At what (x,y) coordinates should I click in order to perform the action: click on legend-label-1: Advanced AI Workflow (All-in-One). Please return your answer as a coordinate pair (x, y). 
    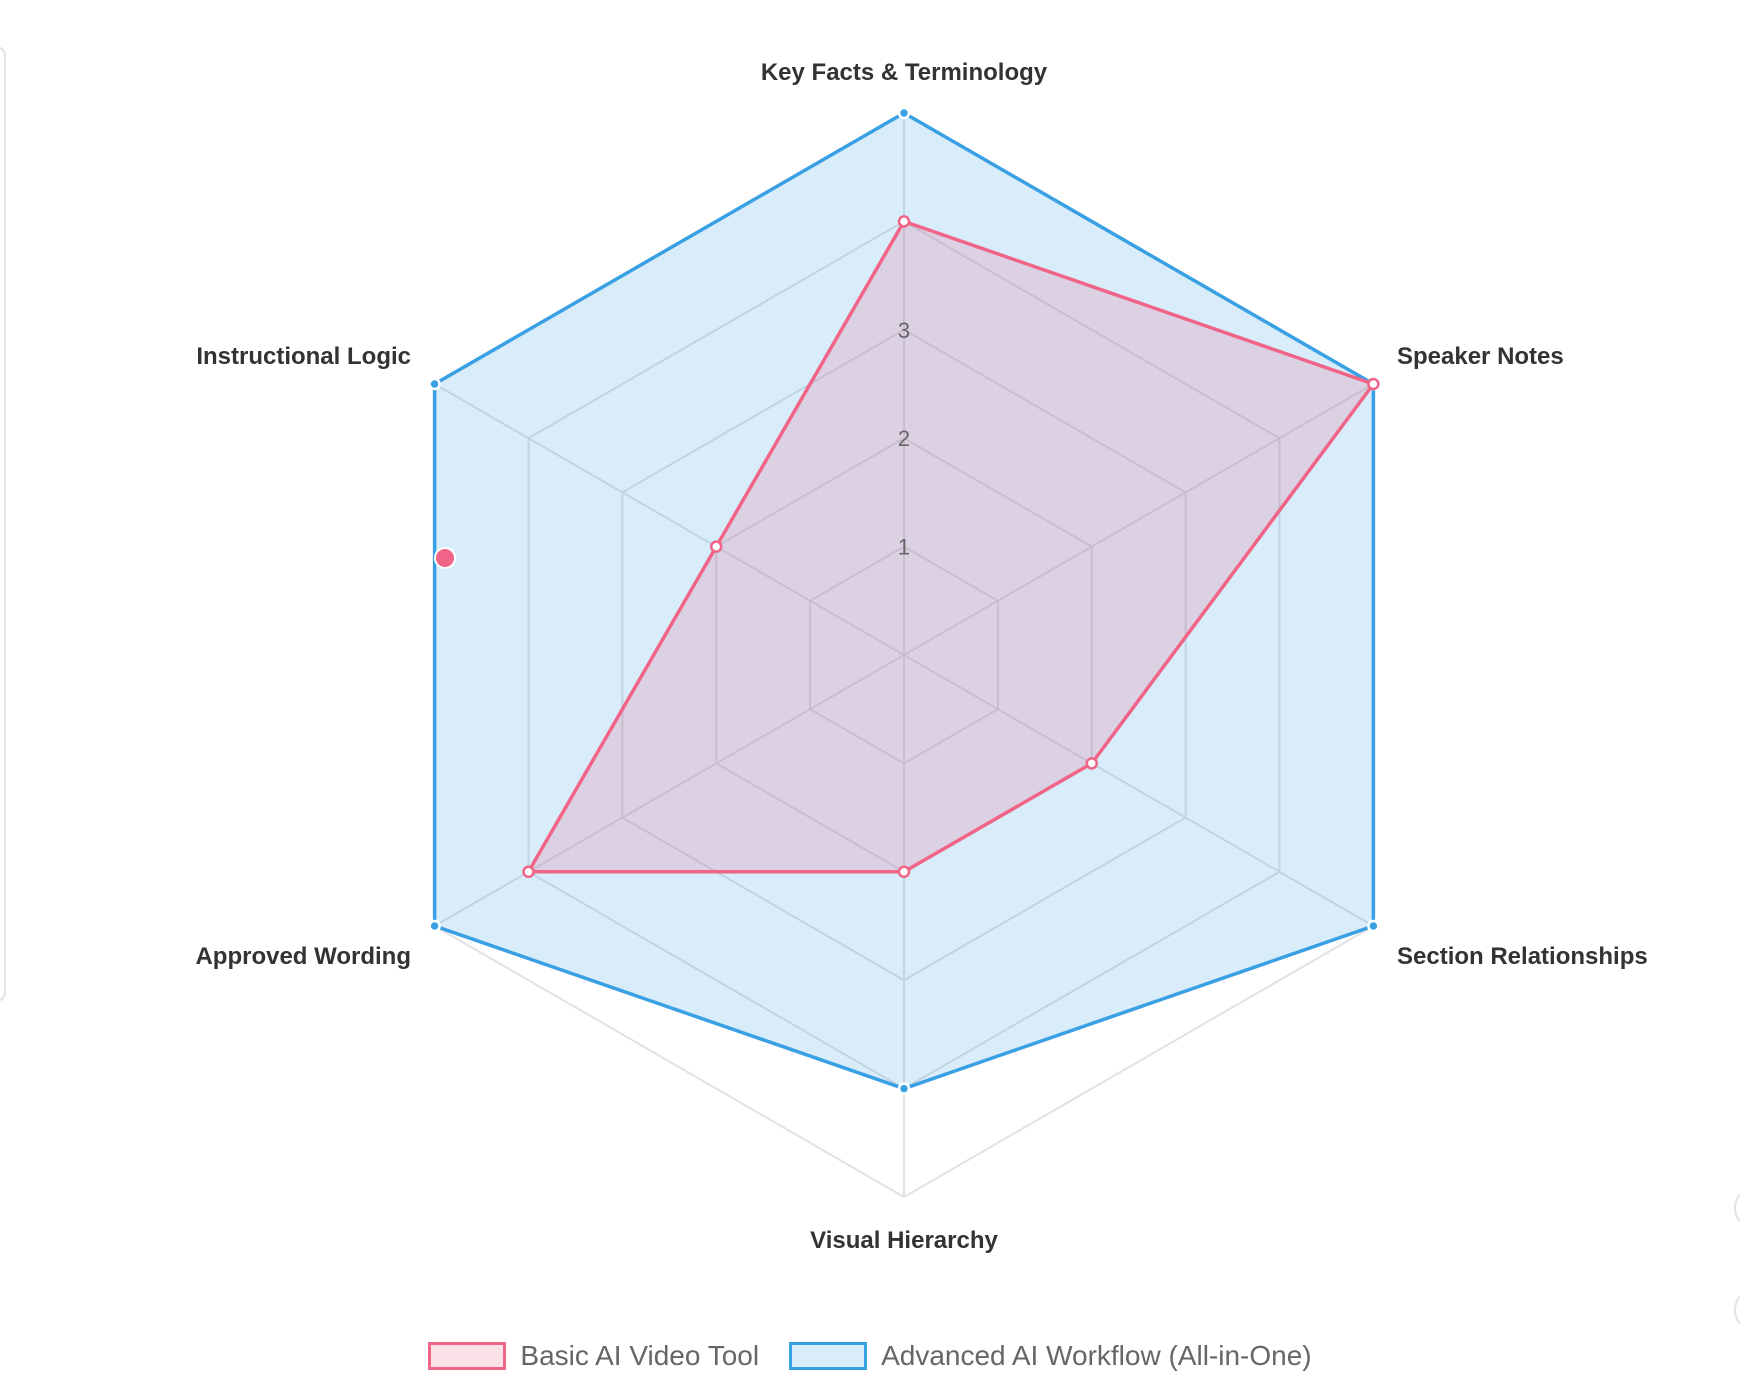
    Looking at the image, I should click on (1096, 1355).